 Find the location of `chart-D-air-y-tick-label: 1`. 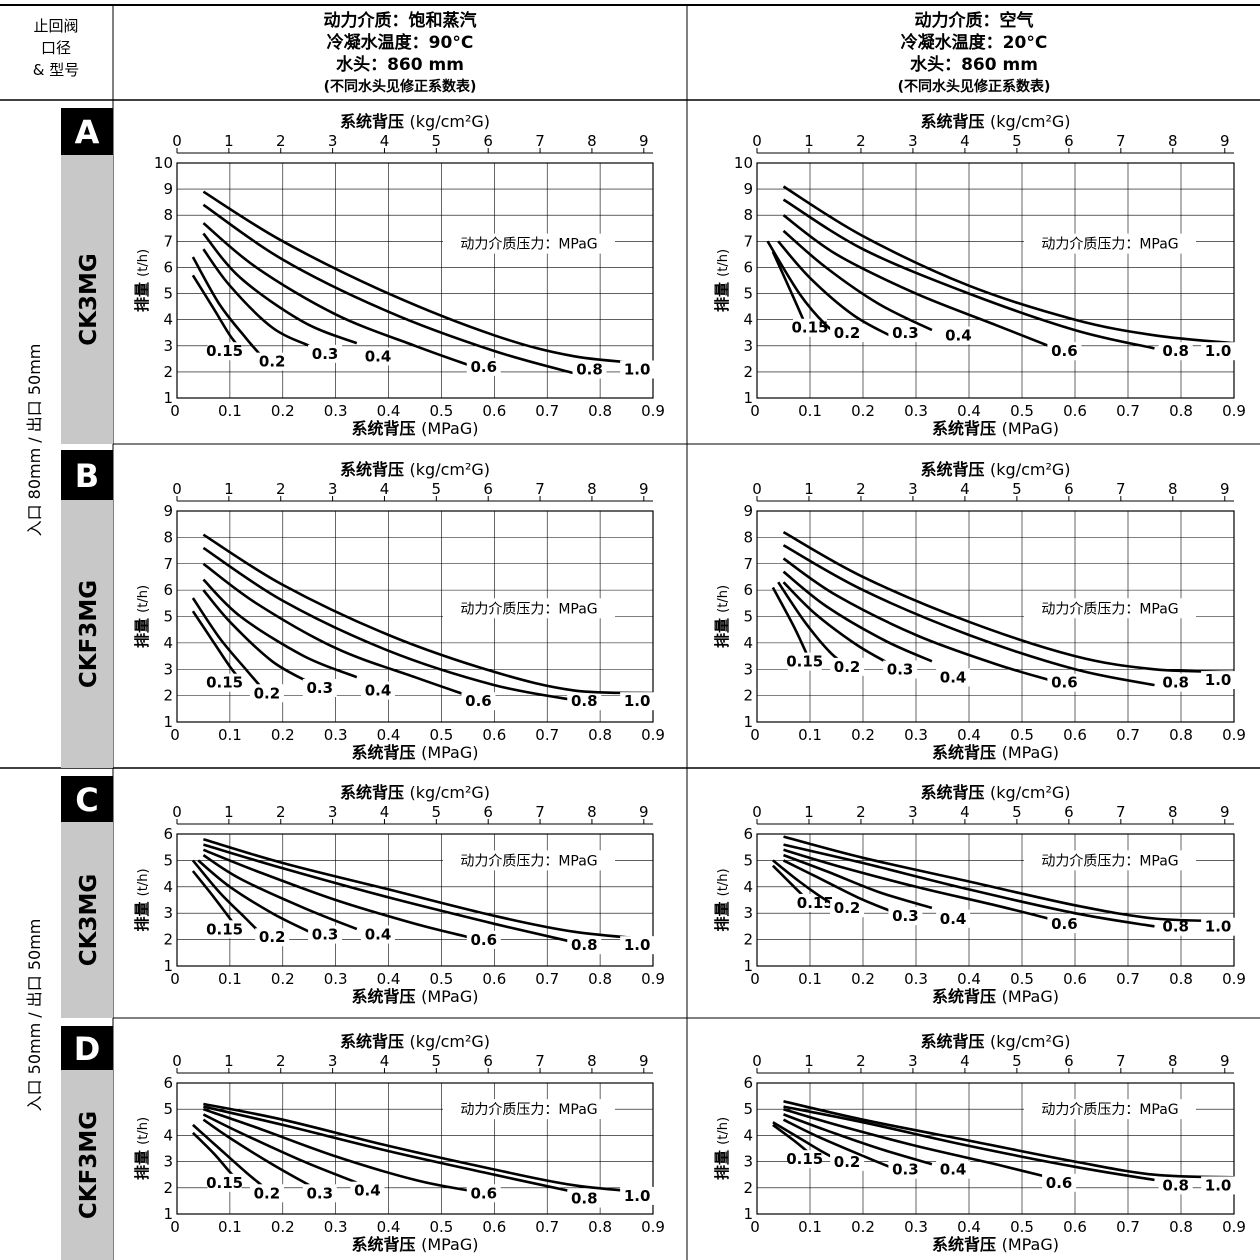

chart-D-air-y-tick-label: 1 is located at coordinates (748, 1214).